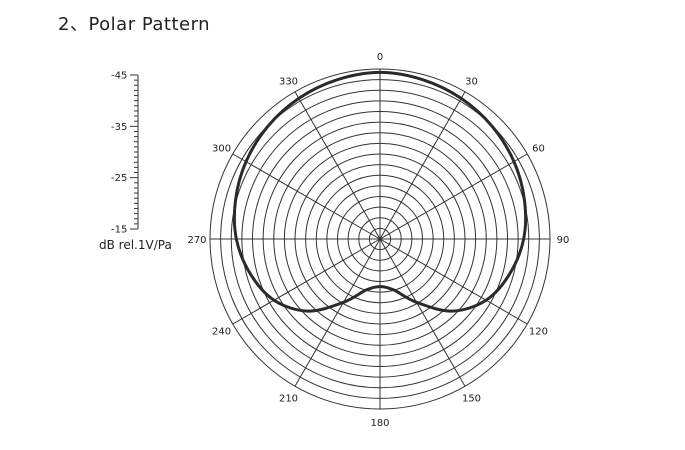 This screenshot has height=450, width=685. I want to click on db-scale-label: -45, so click(119, 76).